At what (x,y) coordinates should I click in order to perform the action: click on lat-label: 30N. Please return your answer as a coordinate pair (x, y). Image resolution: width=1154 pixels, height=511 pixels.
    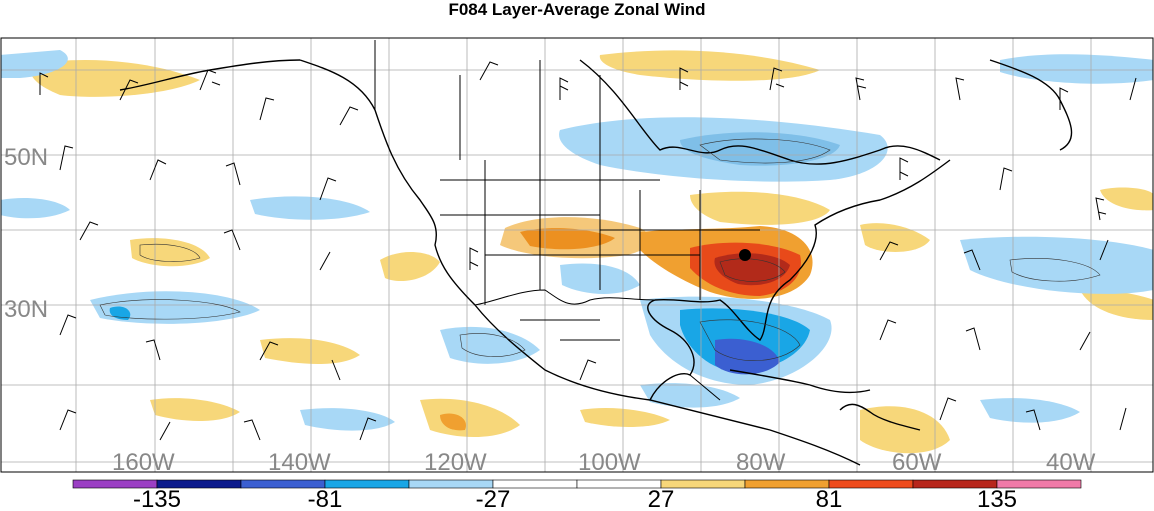
    Looking at the image, I should click on (26, 309).